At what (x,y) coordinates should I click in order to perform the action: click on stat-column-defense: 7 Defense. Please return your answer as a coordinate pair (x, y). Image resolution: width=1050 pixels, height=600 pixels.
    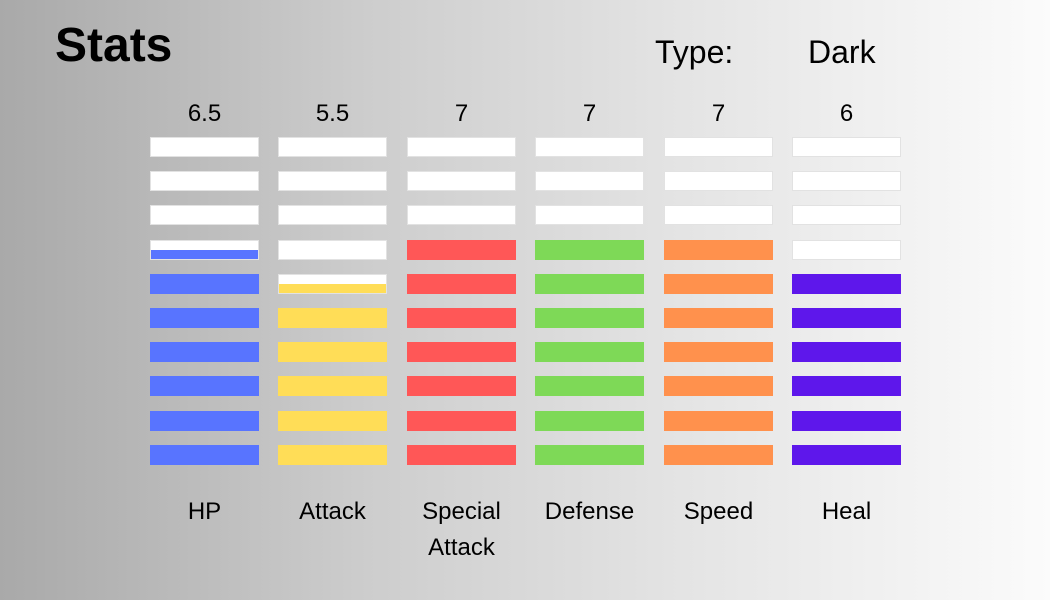
    Looking at the image, I should click on (589, 300).